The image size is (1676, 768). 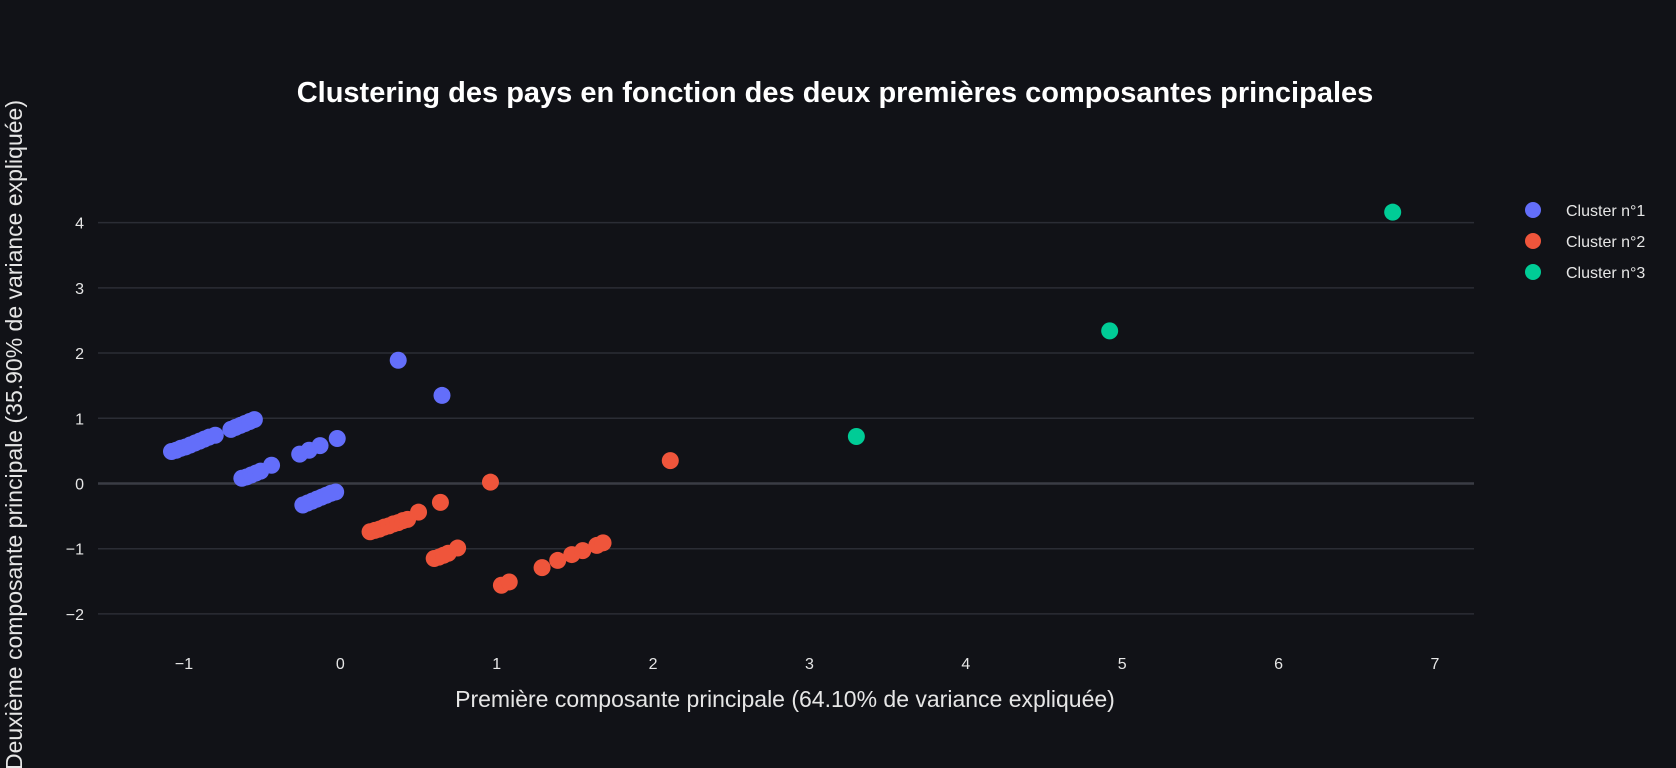 I want to click on legend-item-cluster-3: Cluster n°3, so click(x=1585, y=273).